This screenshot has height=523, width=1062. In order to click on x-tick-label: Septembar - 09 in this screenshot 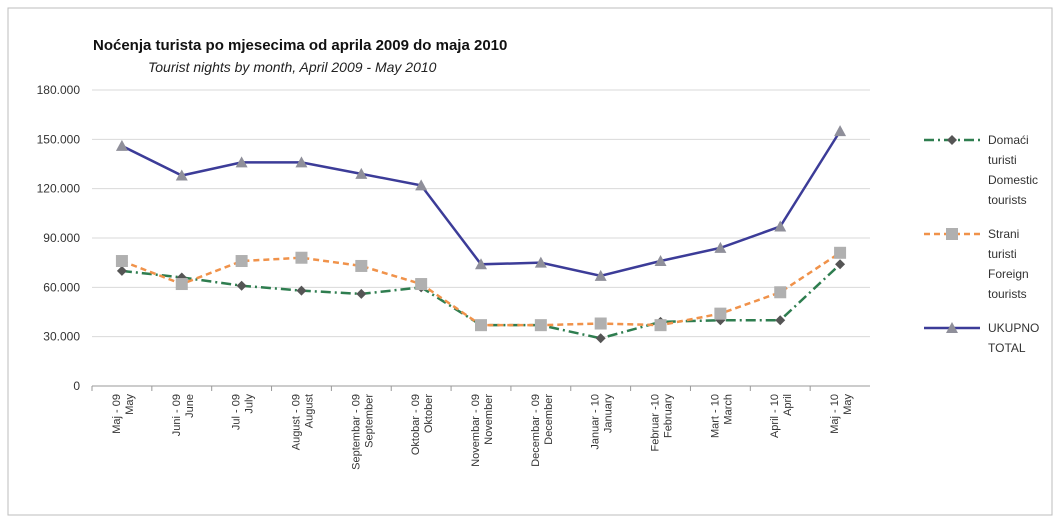, I will do `click(356, 432)`.